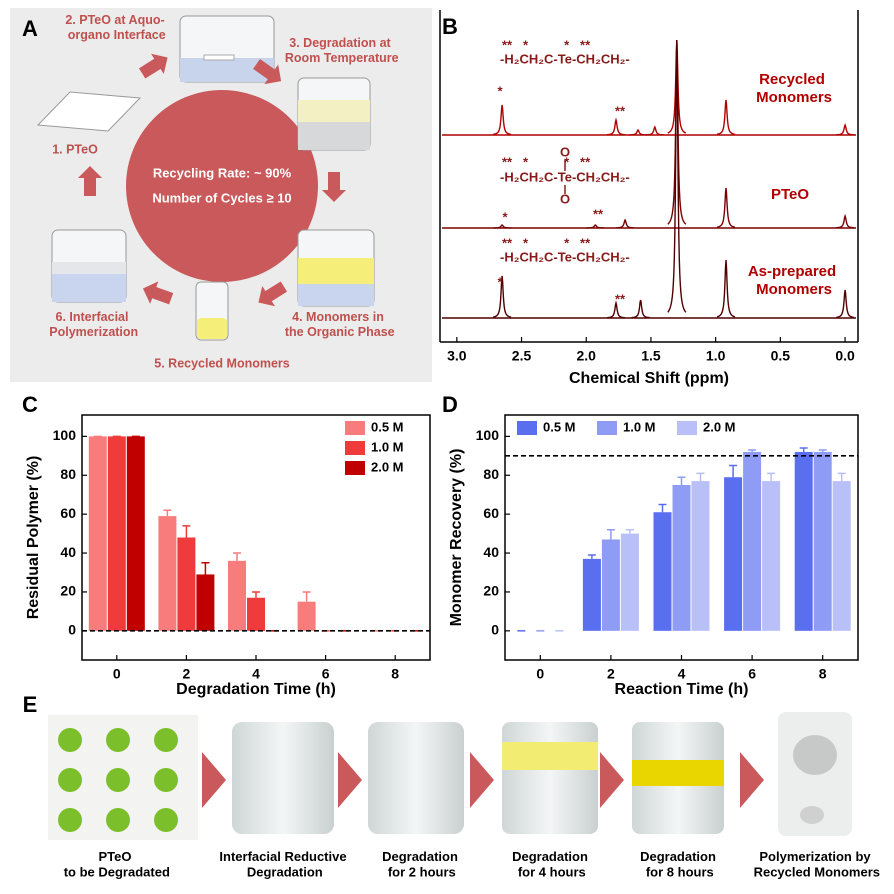 This screenshot has width=894, height=894. I want to click on x-tick-label: 3.0, so click(457, 356).